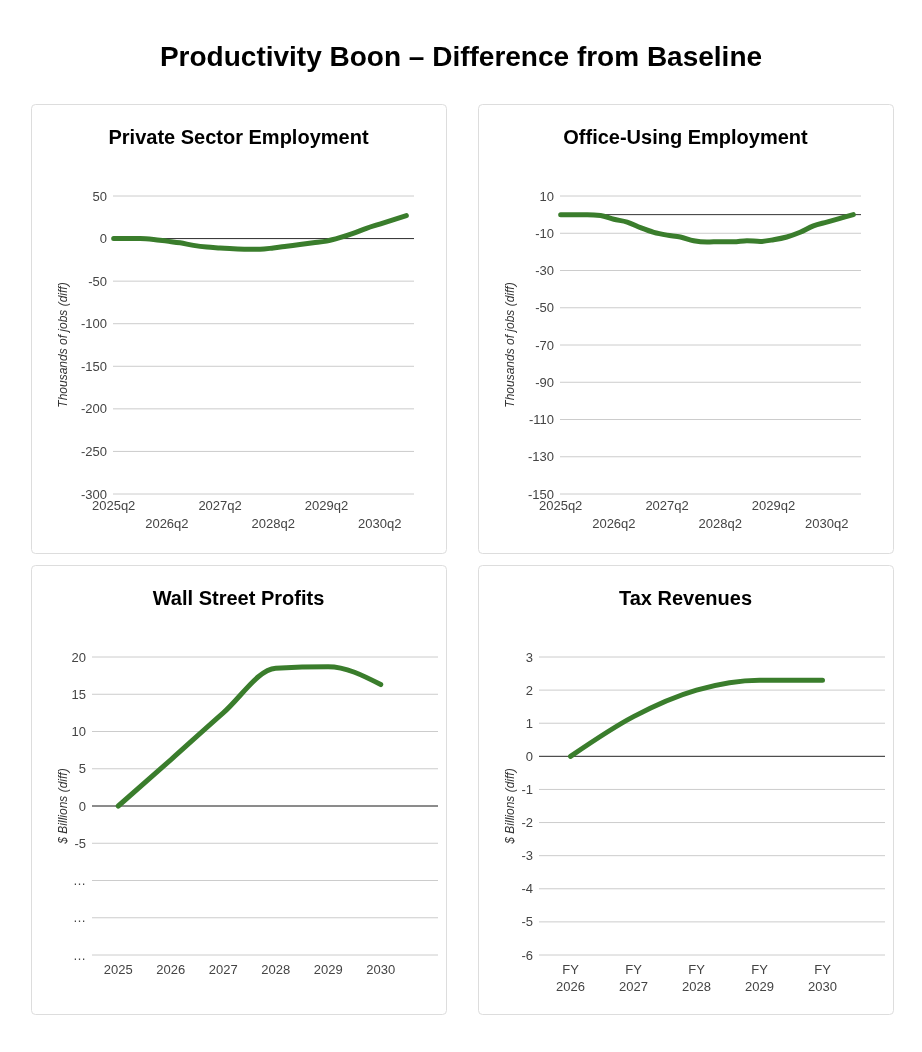 Image resolution: width=922 pixels, height=1052 pixels. I want to click on x-tick-label: FY 2028, so click(696, 978).